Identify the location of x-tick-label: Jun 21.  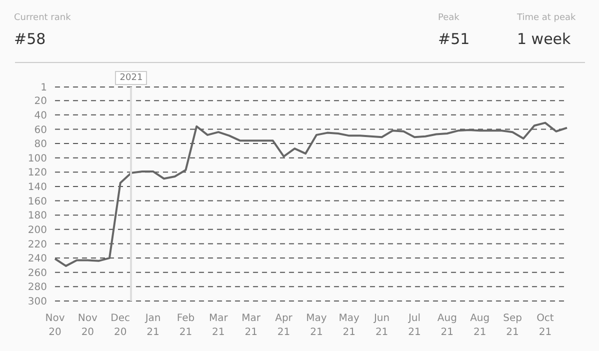
(381, 325).